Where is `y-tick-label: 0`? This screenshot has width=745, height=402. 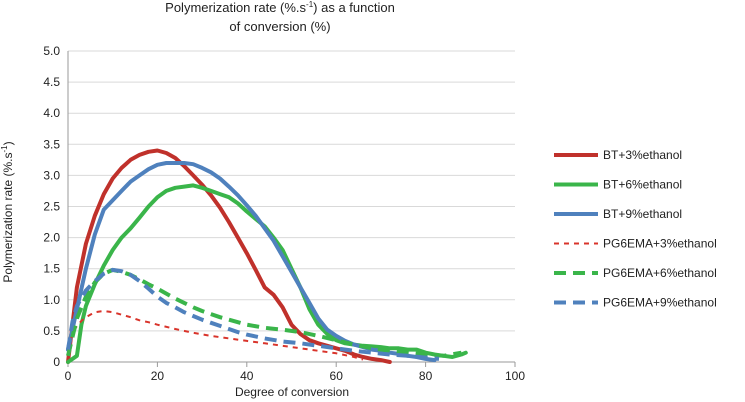
y-tick-label: 0 is located at coordinates (56, 362).